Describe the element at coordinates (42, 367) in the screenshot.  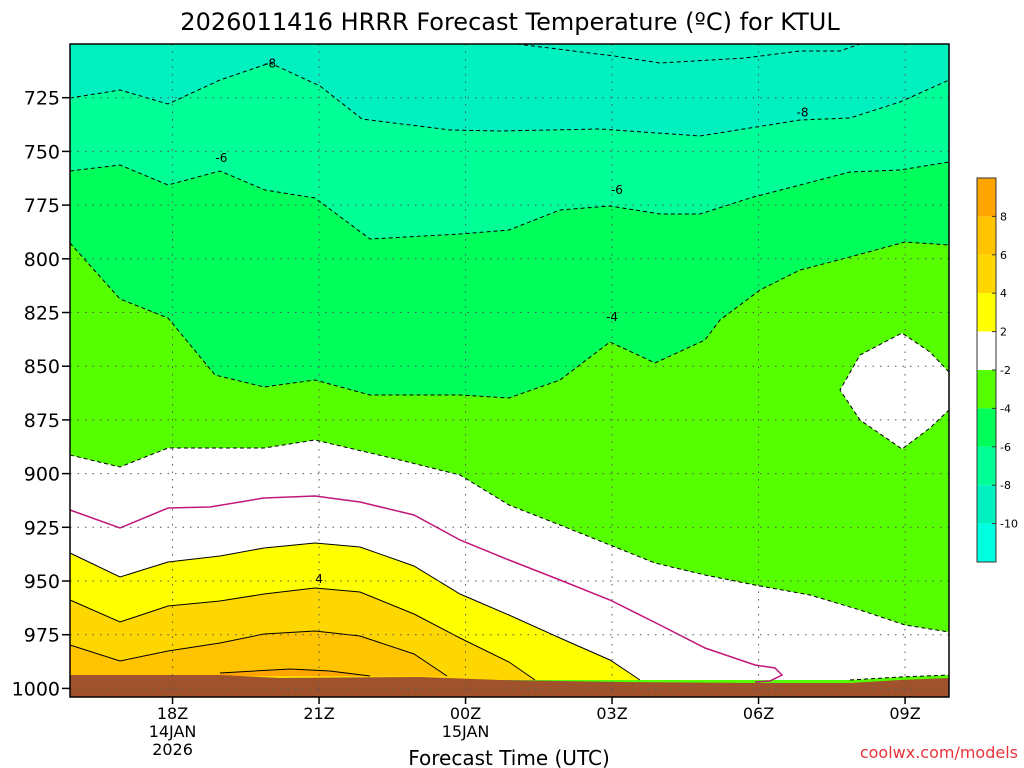
I see `y-tick-label: 850` at that location.